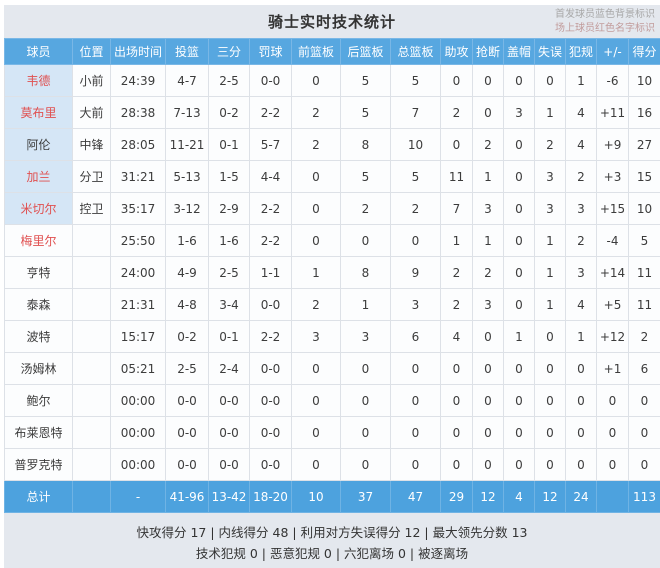  What do you see at coordinates (456, 496) in the screenshot?
I see `stat-cell: 29` at bounding box center [456, 496].